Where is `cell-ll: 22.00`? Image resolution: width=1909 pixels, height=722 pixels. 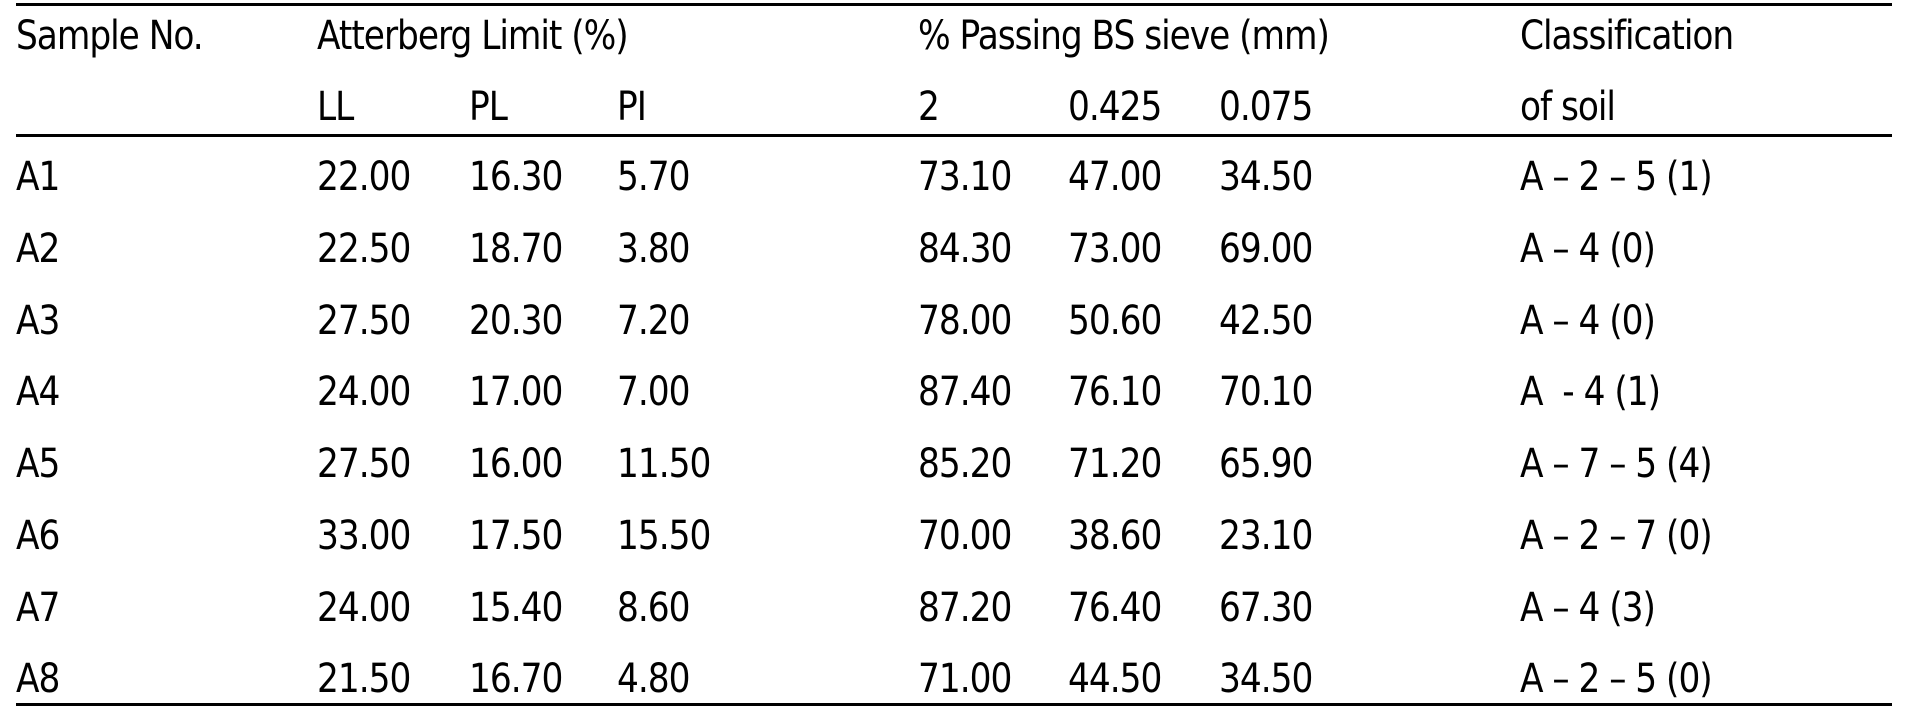
cell-ll: 22.00 is located at coordinates (364, 177).